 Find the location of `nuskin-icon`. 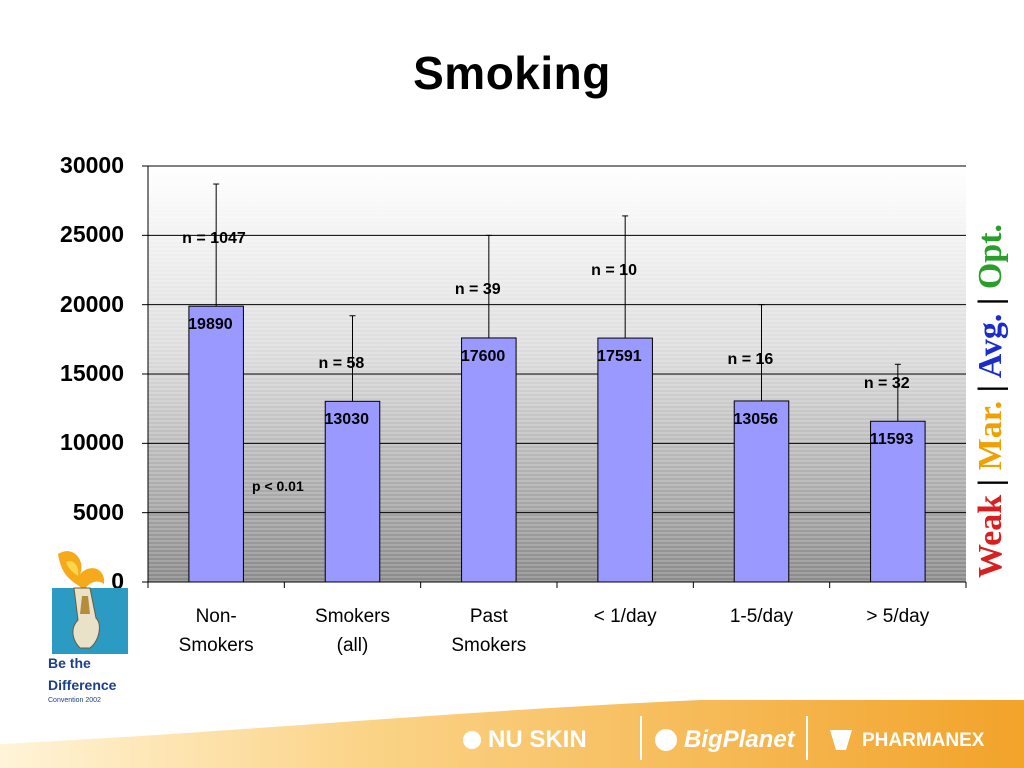

nuskin-icon is located at coordinates (472, 740).